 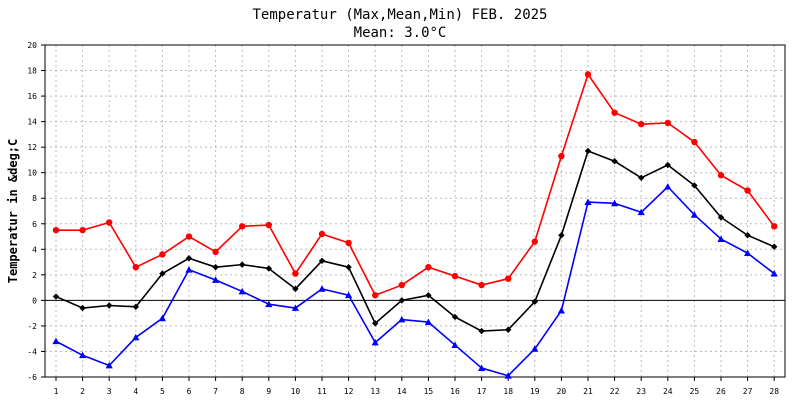 I want to click on x-tick-label: 19, so click(x=535, y=391).